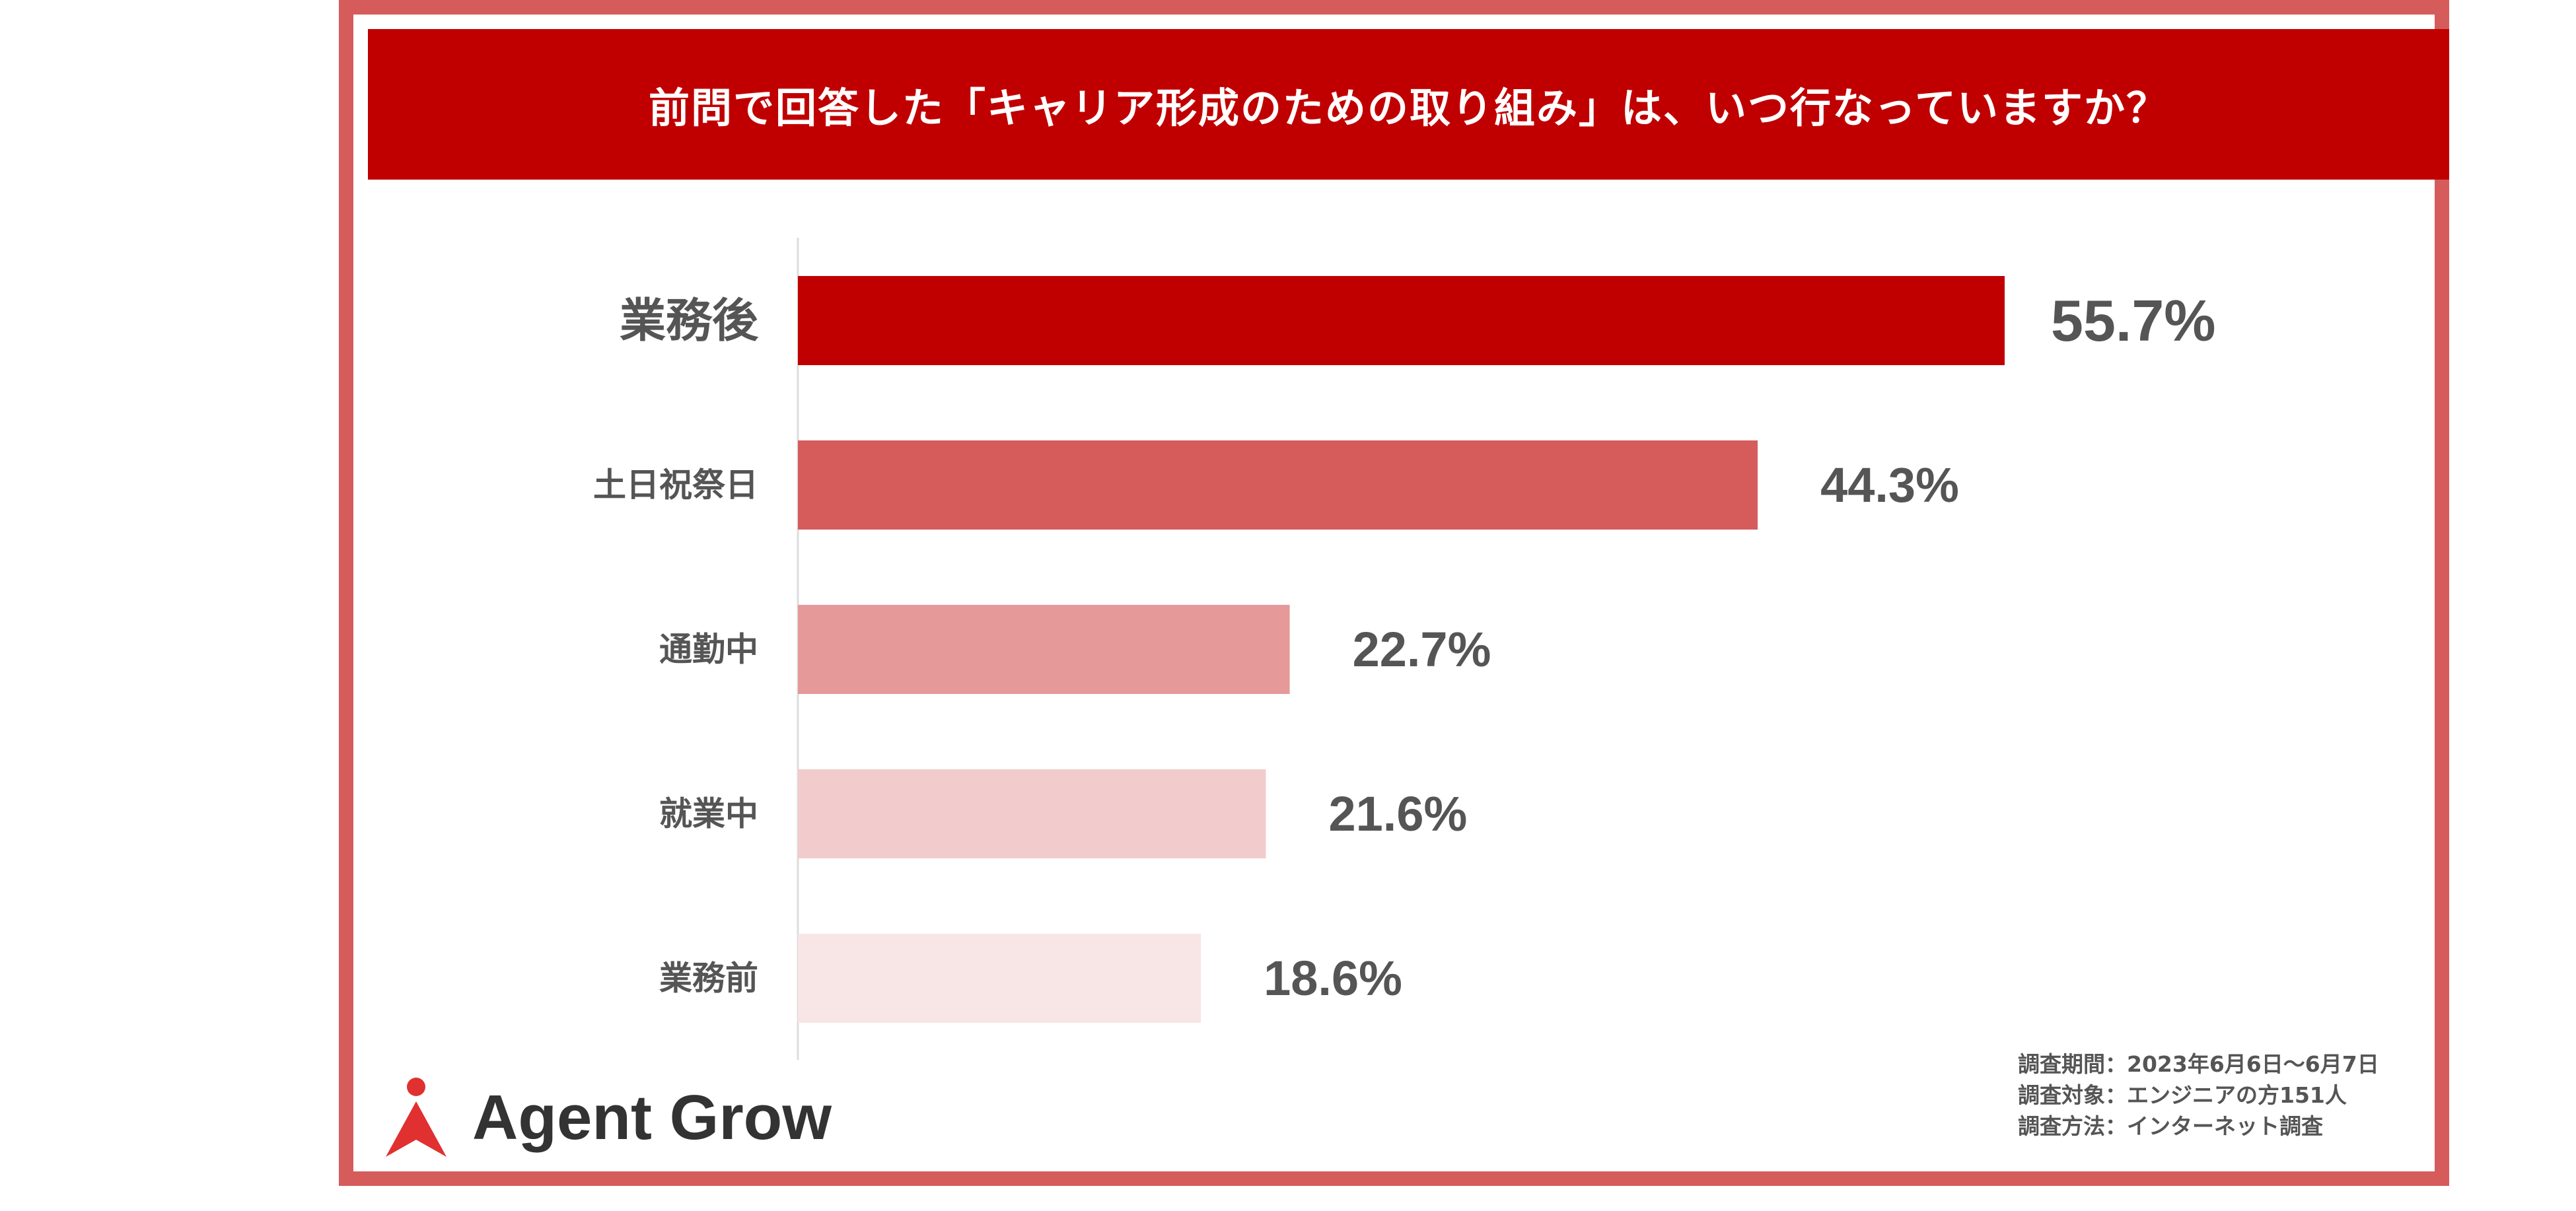  Describe the element at coordinates (676, 485) in the screenshot. I see `category-label-1: 土日祝祭日` at that location.